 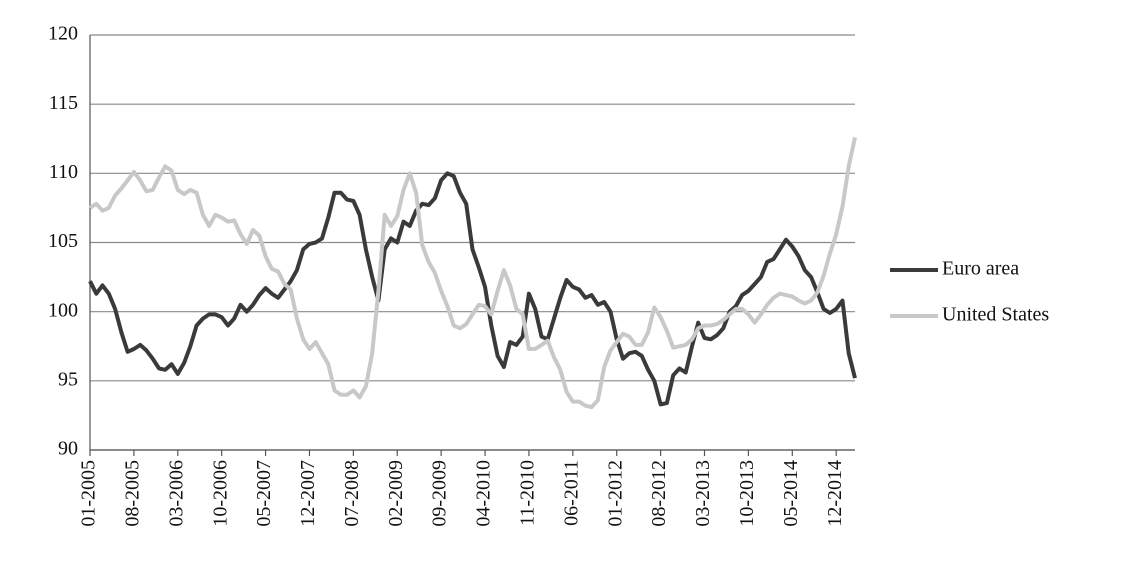 What do you see at coordinates (980, 269) in the screenshot?
I see `legend-label: Euro area` at bounding box center [980, 269].